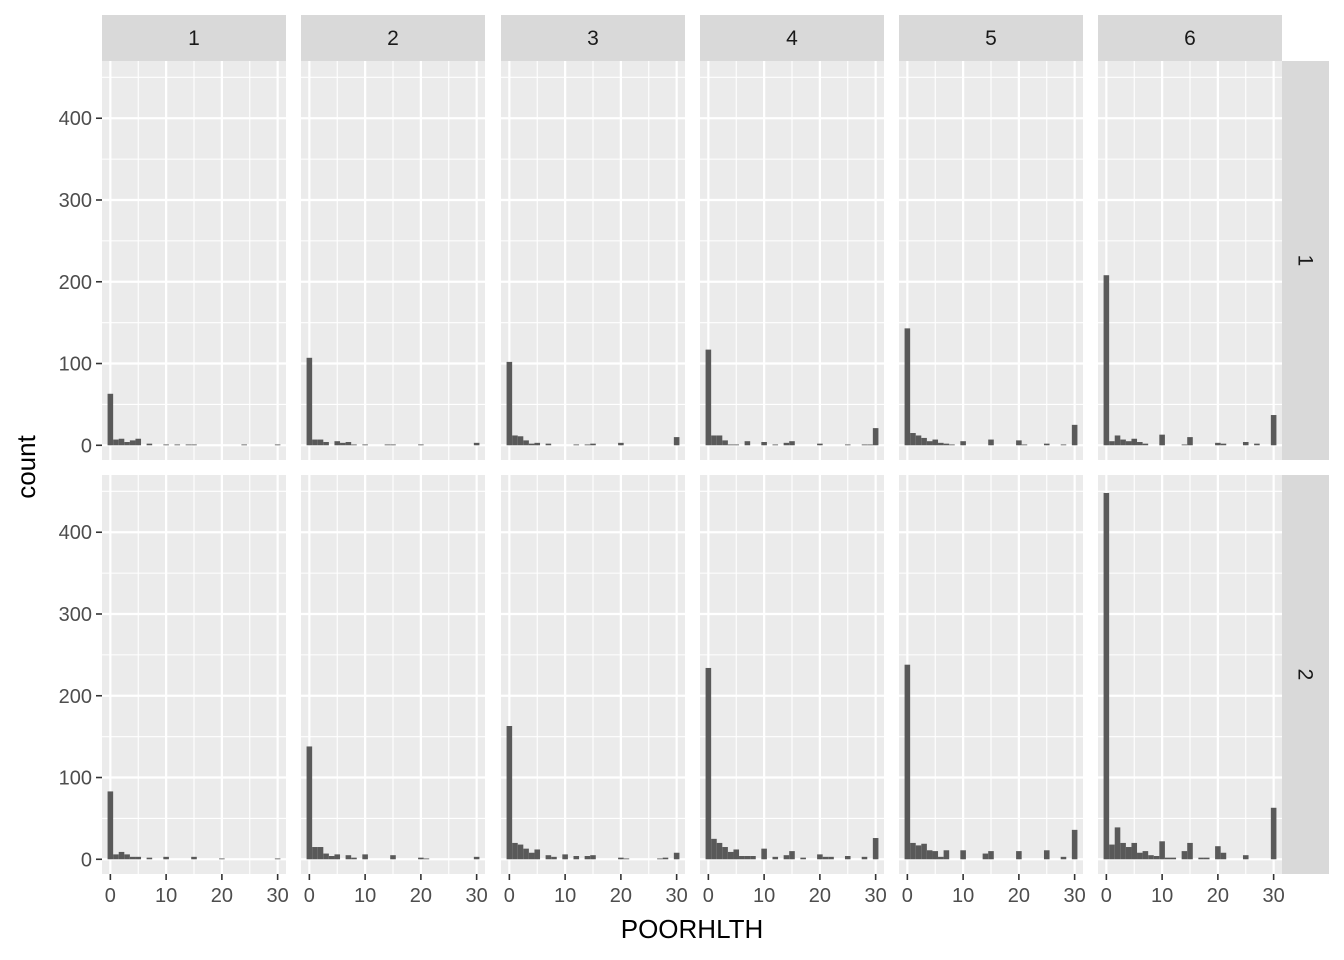  I want to click on row-strip-label-1: 1, so click(1305, 261).